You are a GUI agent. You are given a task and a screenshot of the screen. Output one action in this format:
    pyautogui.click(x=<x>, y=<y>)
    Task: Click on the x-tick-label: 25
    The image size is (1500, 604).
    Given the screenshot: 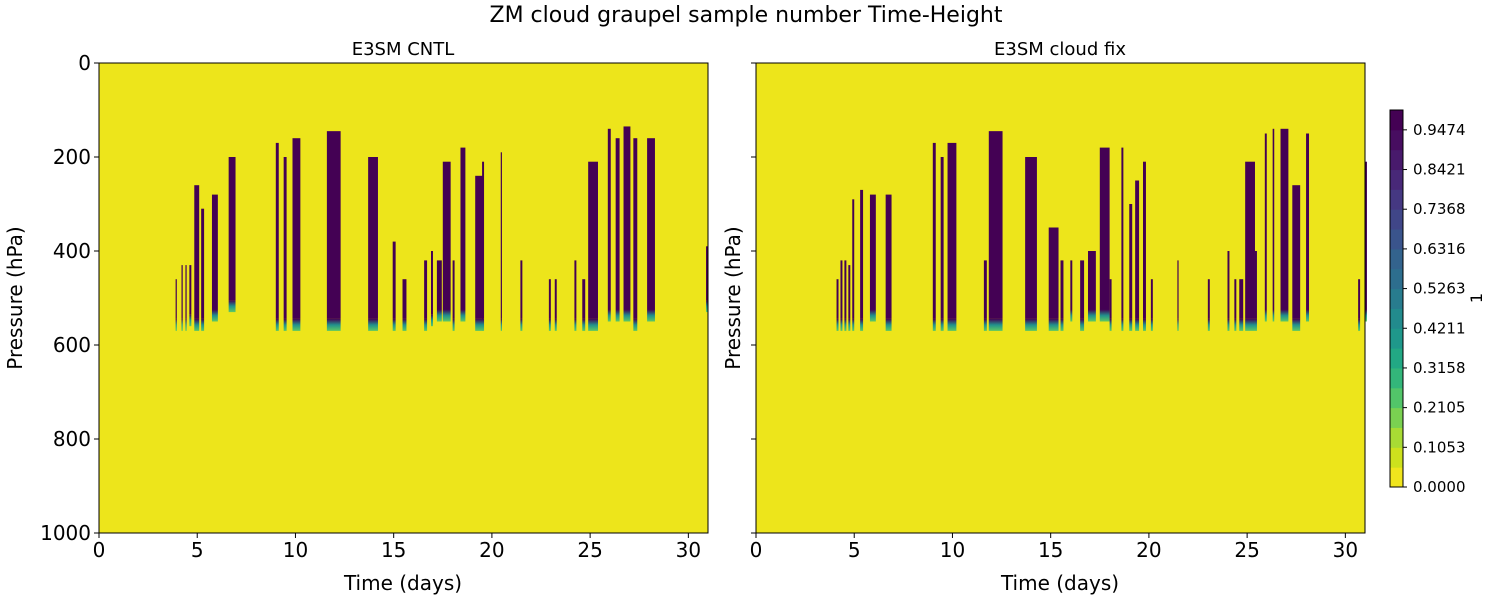 What is the action you would take?
    pyautogui.click(x=1246, y=550)
    